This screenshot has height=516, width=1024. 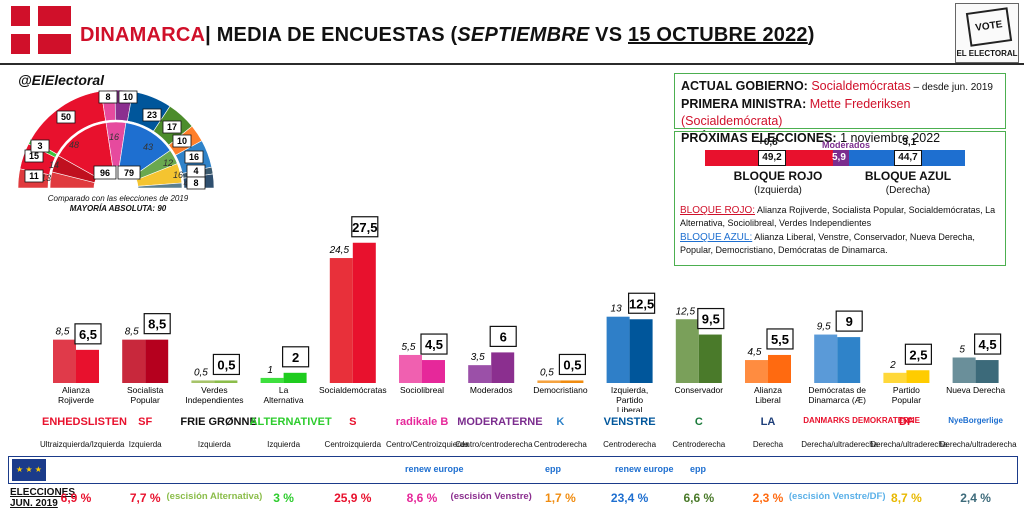 What do you see at coordinates (168, 163) in the screenshot?
I see `inner-seat-label: 12` at bounding box center [168, 163].